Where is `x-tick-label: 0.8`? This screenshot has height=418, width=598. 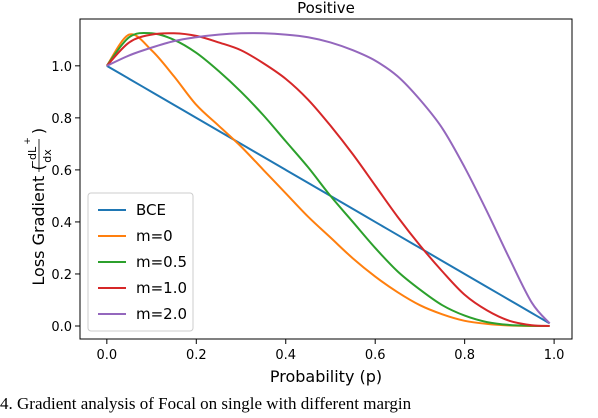
x-tick-label: 0.8 is located at coordinates (464, 355).